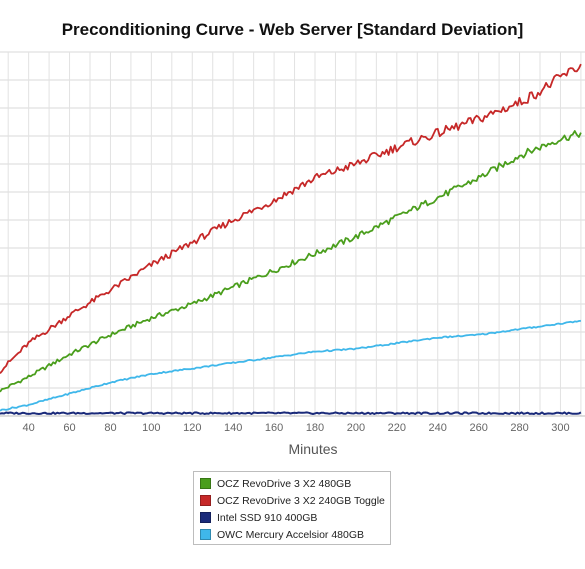  Describe the element at coordinates (356, 428) in the screenshot. I see `x-tick-label: 200` at that location.